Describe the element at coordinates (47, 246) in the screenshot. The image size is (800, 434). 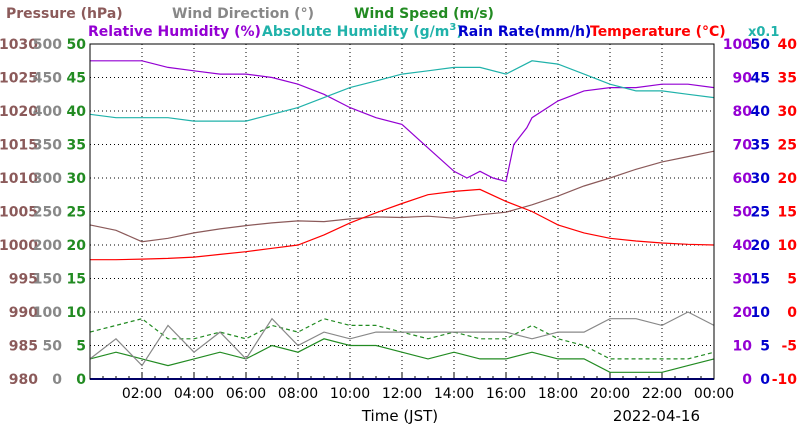
I see `y-tick-label-wind-dir: 200` at that location.